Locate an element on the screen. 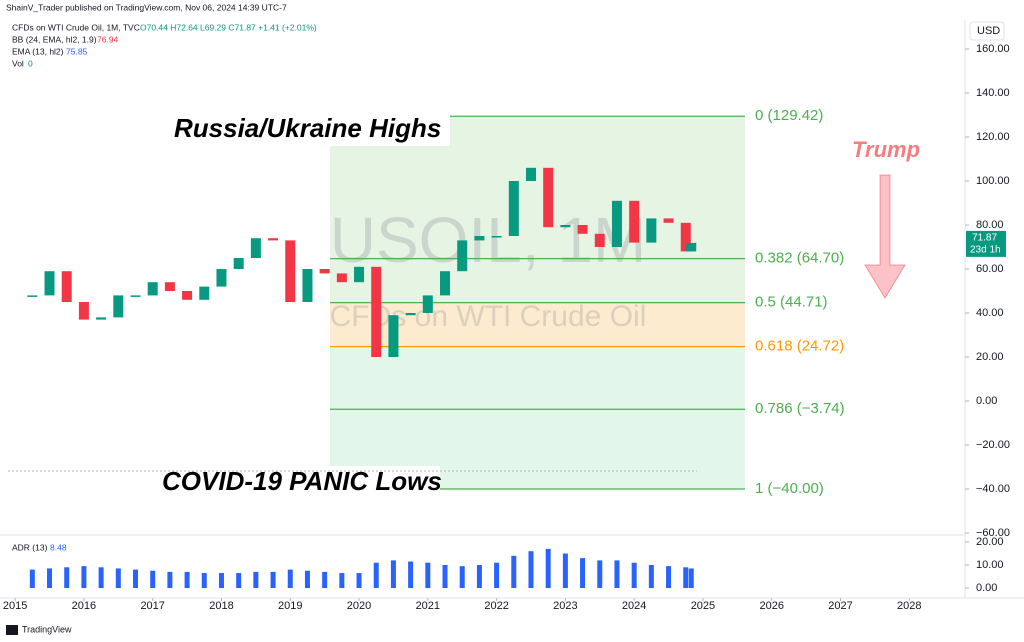 The width and height of the screenshot is (1024, 642). y-tick-label: 60.00 is located at coordinates (990, 269).